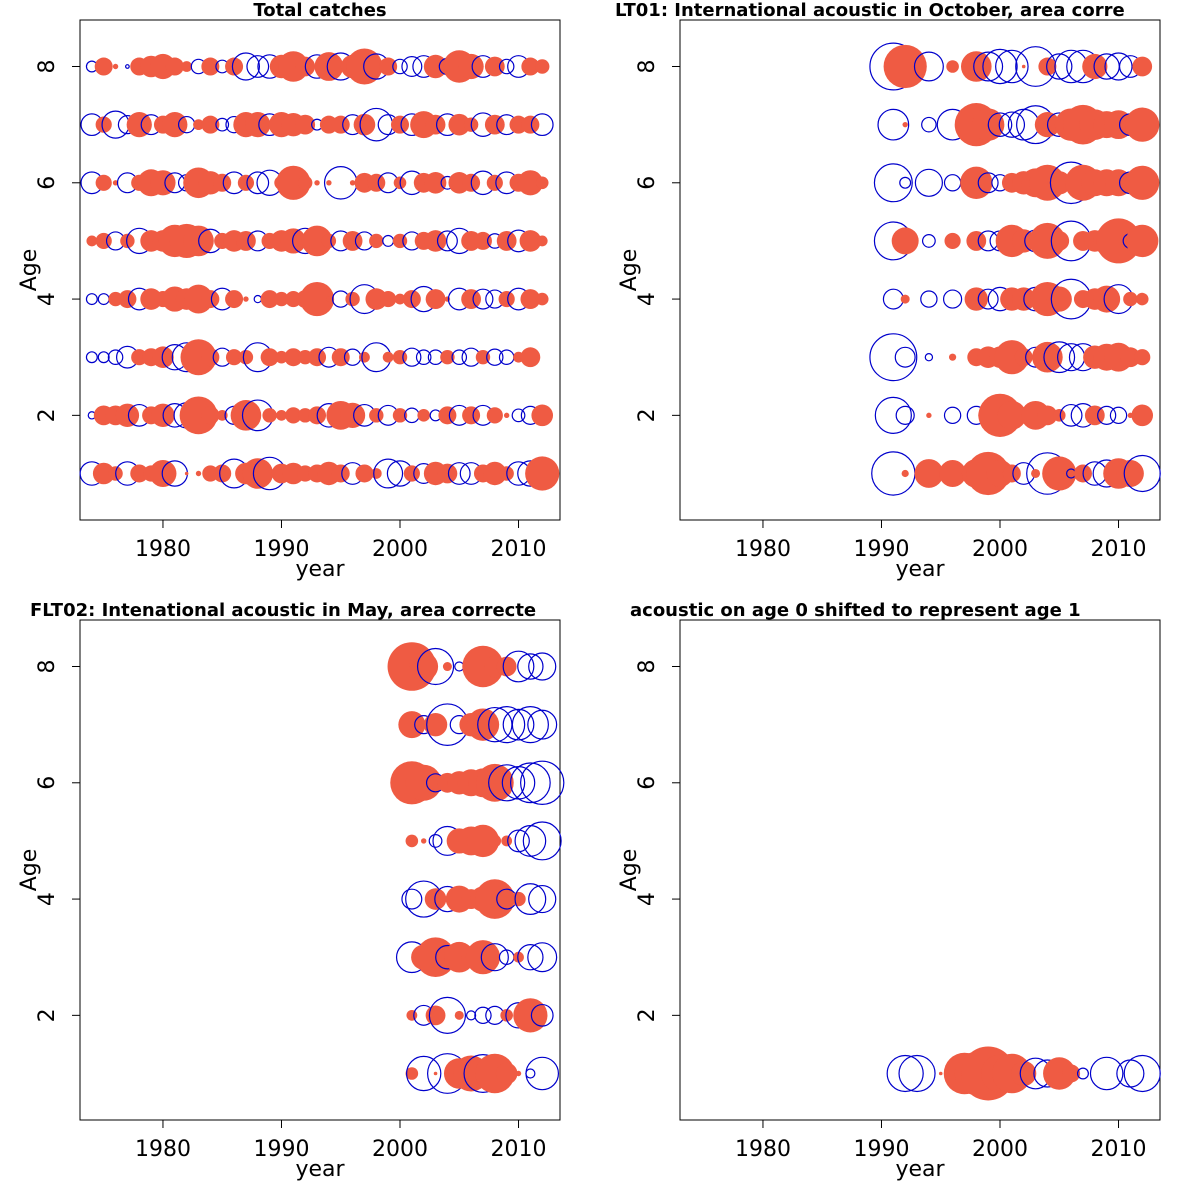  Describe the element at coordinates (319, 10) in the screenshot. I see `panel-title: Total catches` at that location.